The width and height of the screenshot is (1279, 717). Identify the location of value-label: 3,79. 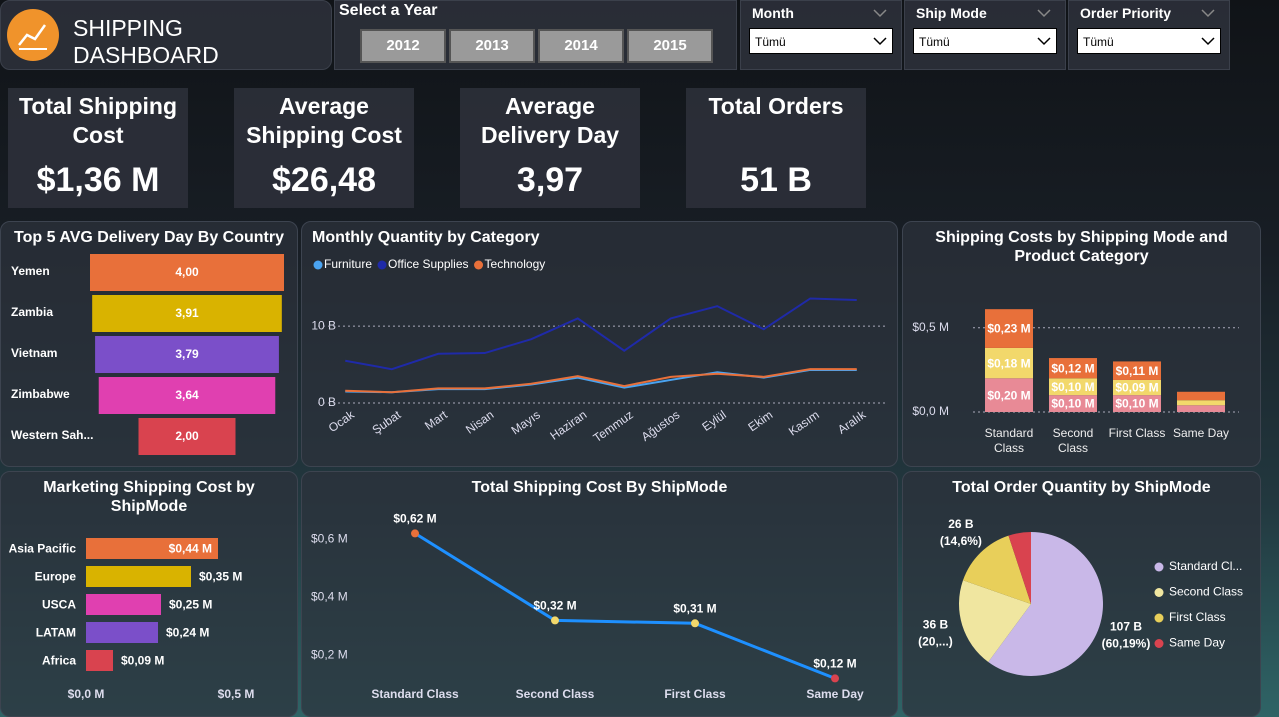
(187, 354).